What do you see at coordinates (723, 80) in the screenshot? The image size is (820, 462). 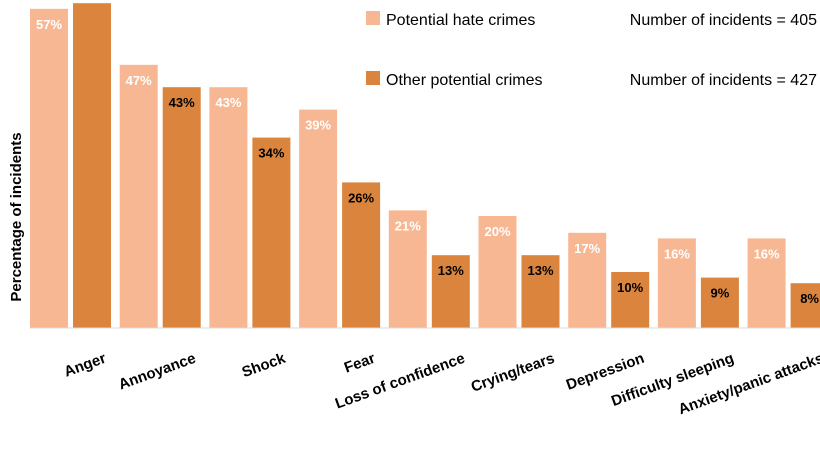 I see `legend-note-1: Number of incidents = 427` at bounding box center [723, 80].